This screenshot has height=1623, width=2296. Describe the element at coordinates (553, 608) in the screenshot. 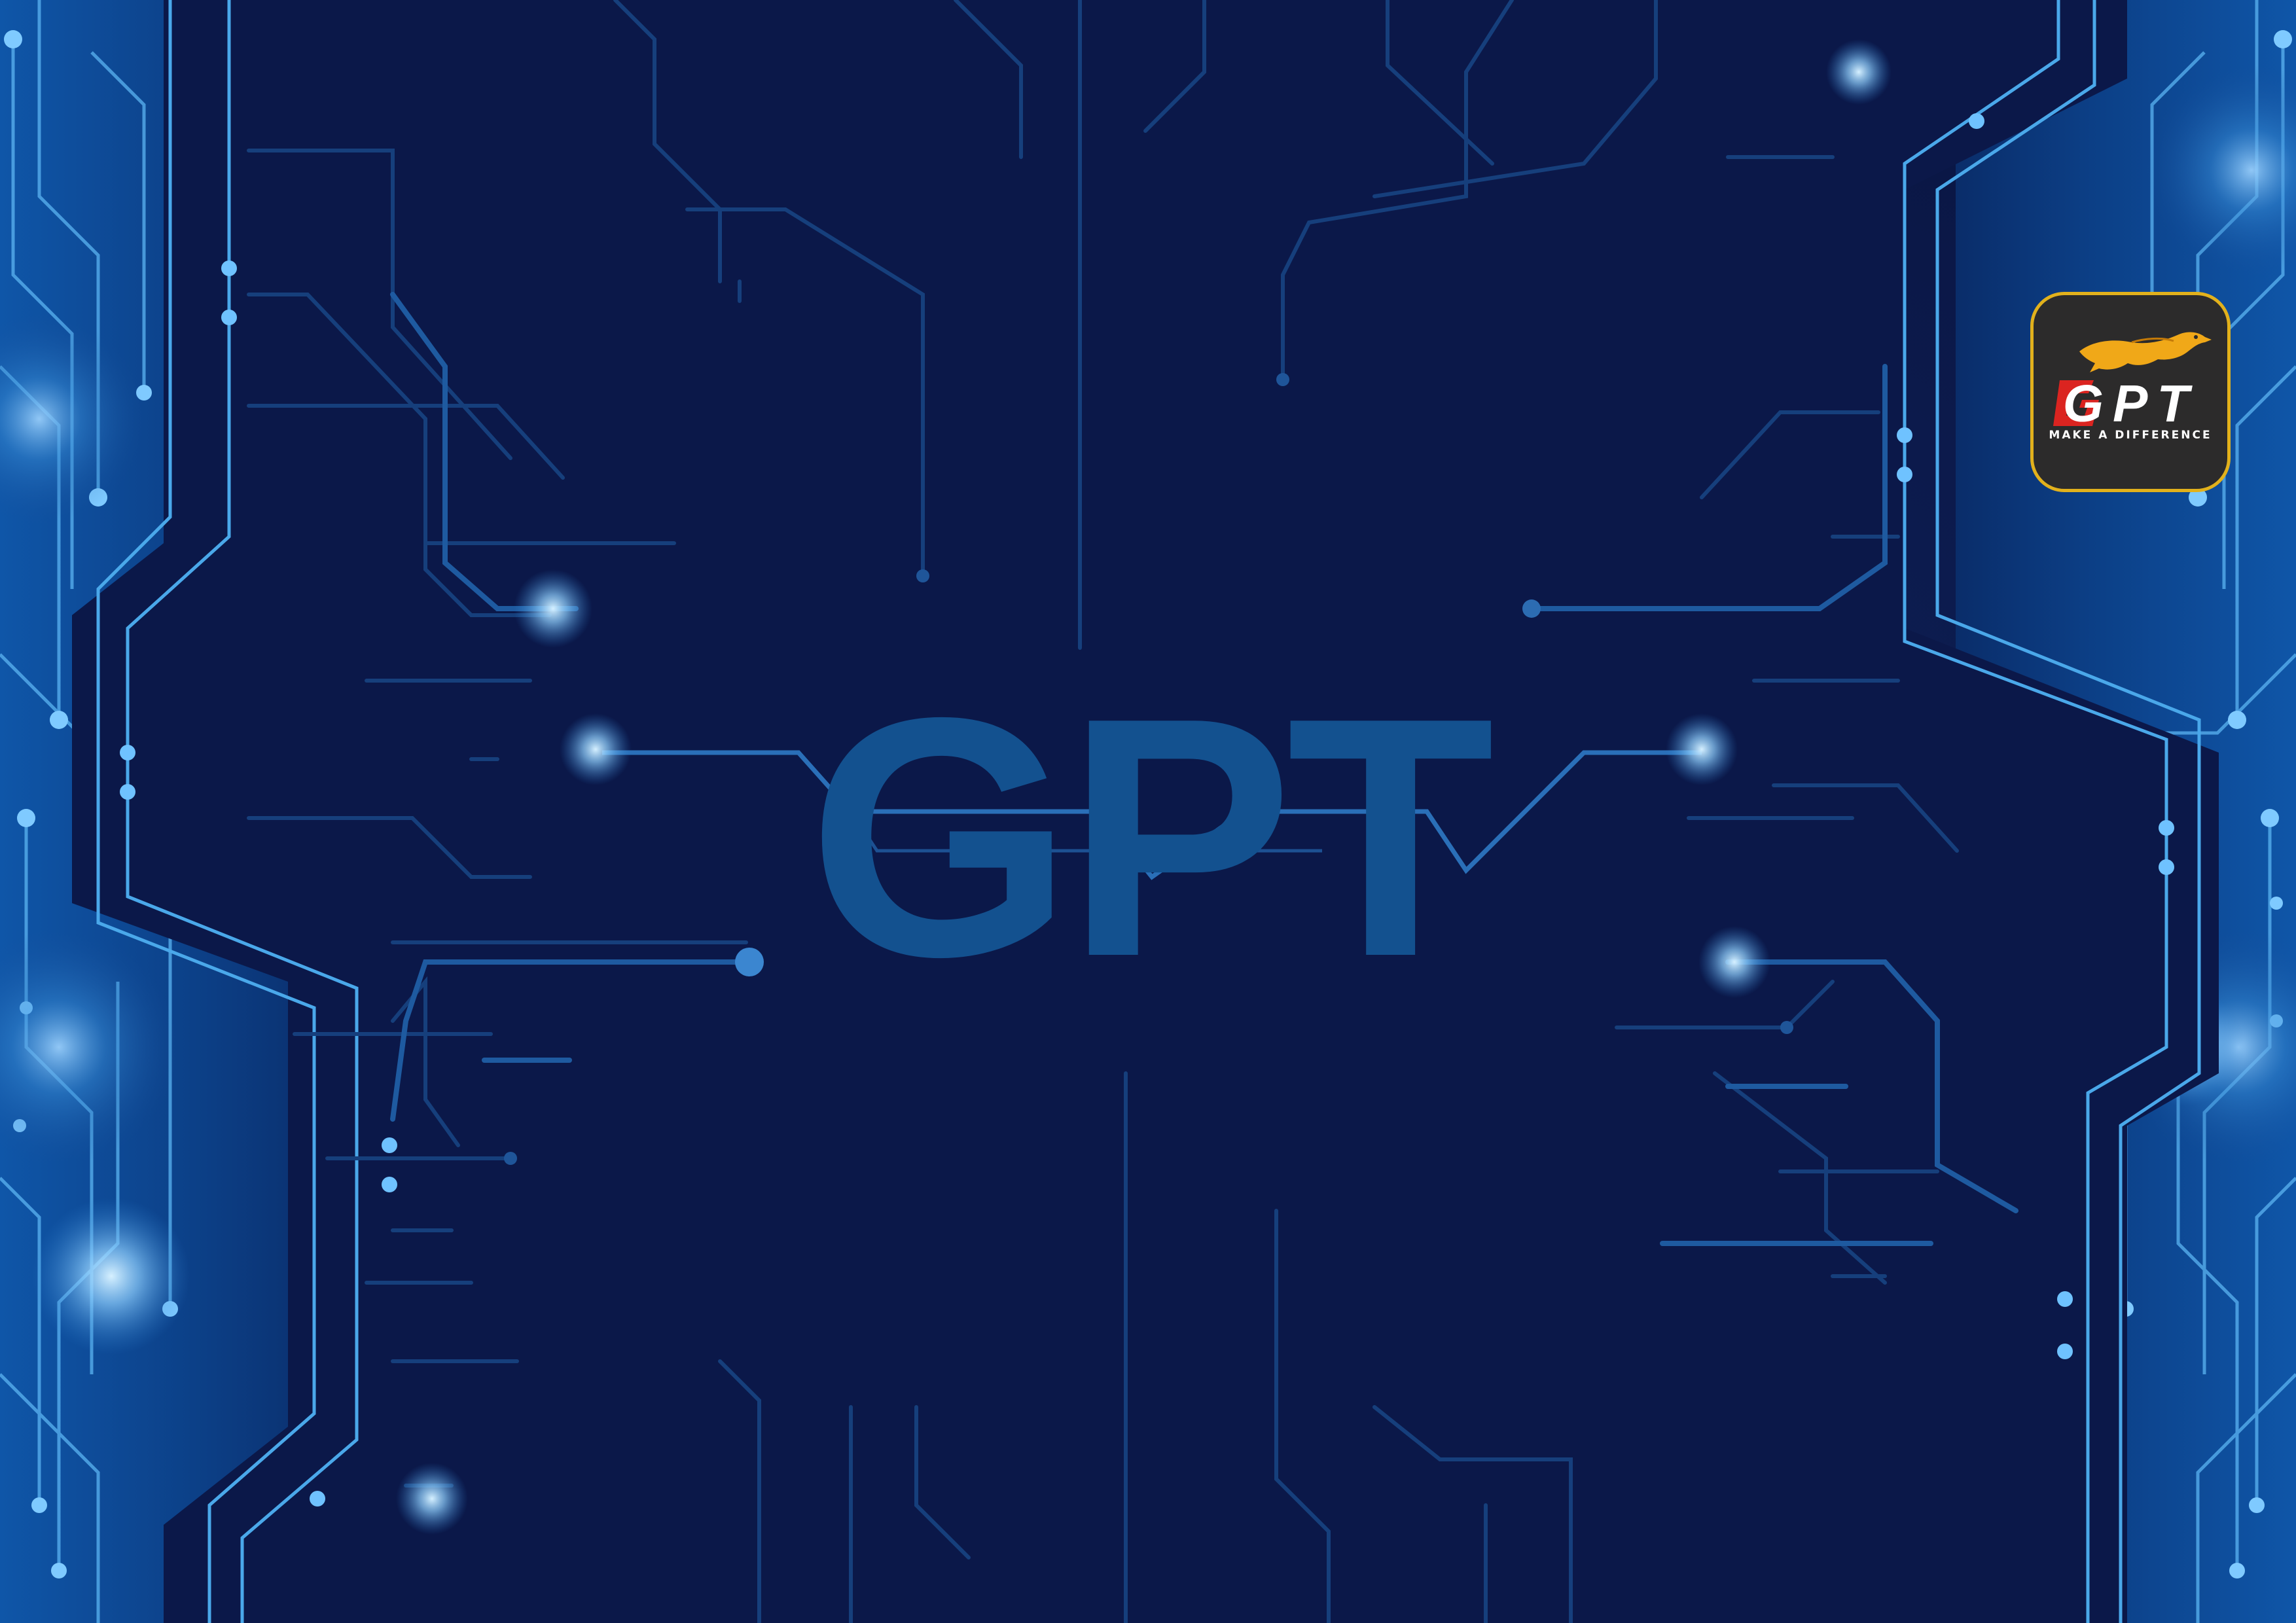

I see `glow-node` at that location.